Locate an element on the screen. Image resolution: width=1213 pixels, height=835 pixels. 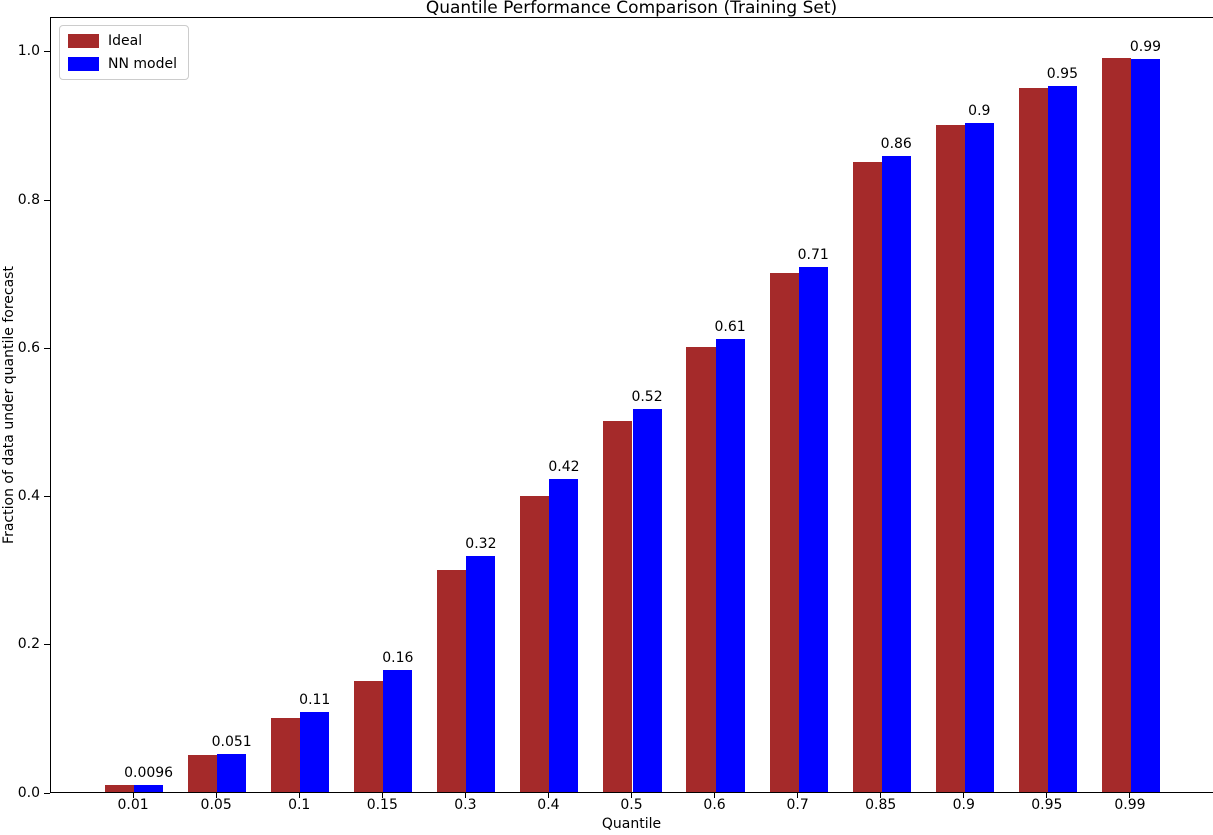
x-tick-label: 0.7 is located at coordinates (797, 805).